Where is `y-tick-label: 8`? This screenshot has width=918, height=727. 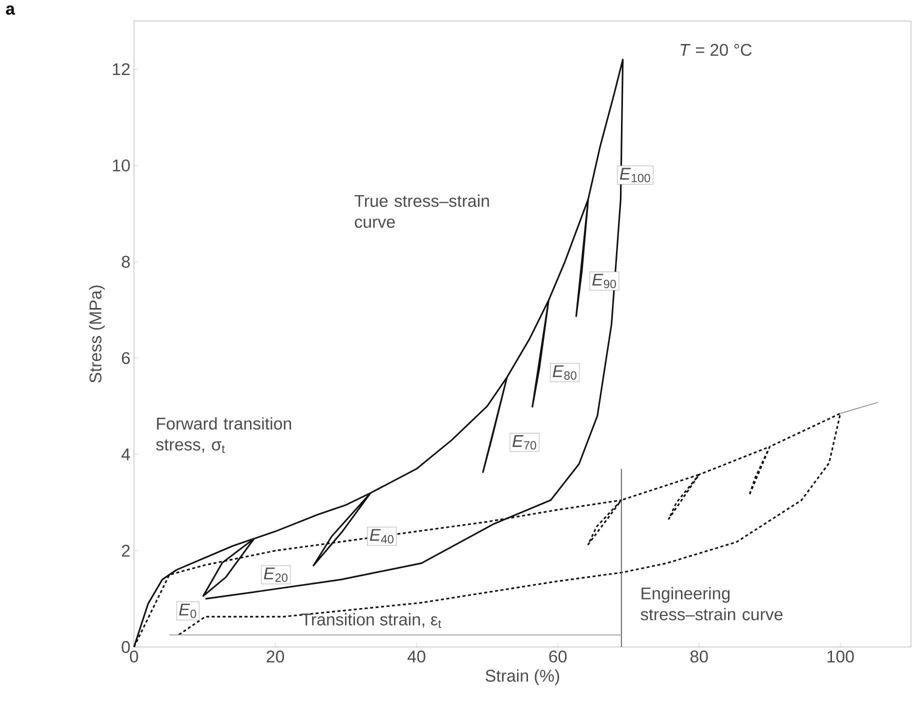
y-tick-label: 8 is located at coordinates (126, 262).